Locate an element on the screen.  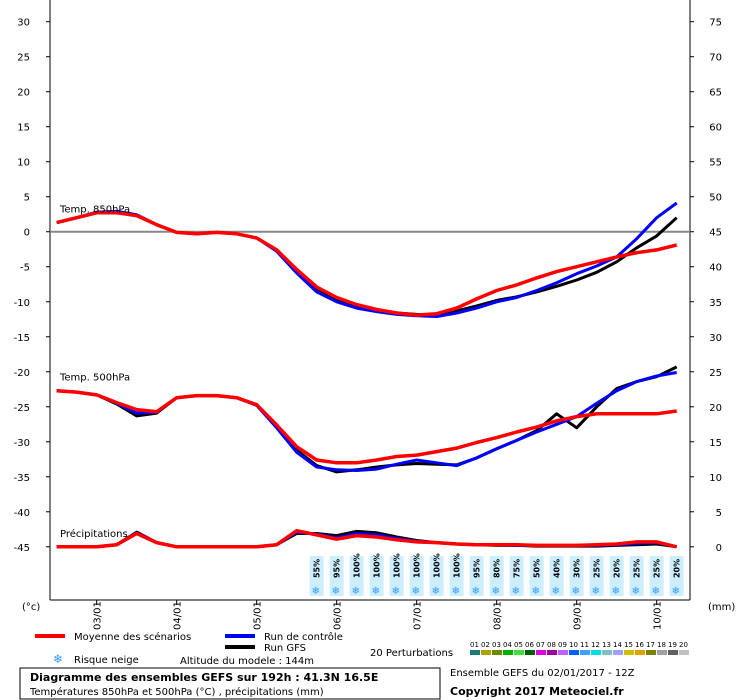
snow-risk-label: 50% is located at coordinates (537, 568).